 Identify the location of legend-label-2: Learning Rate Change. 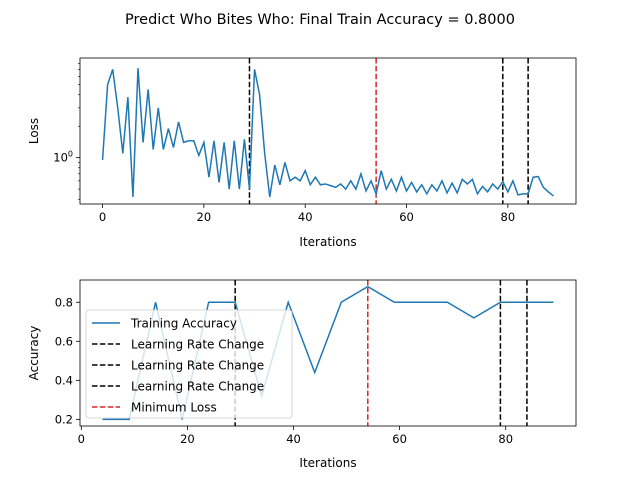
(197, 366).